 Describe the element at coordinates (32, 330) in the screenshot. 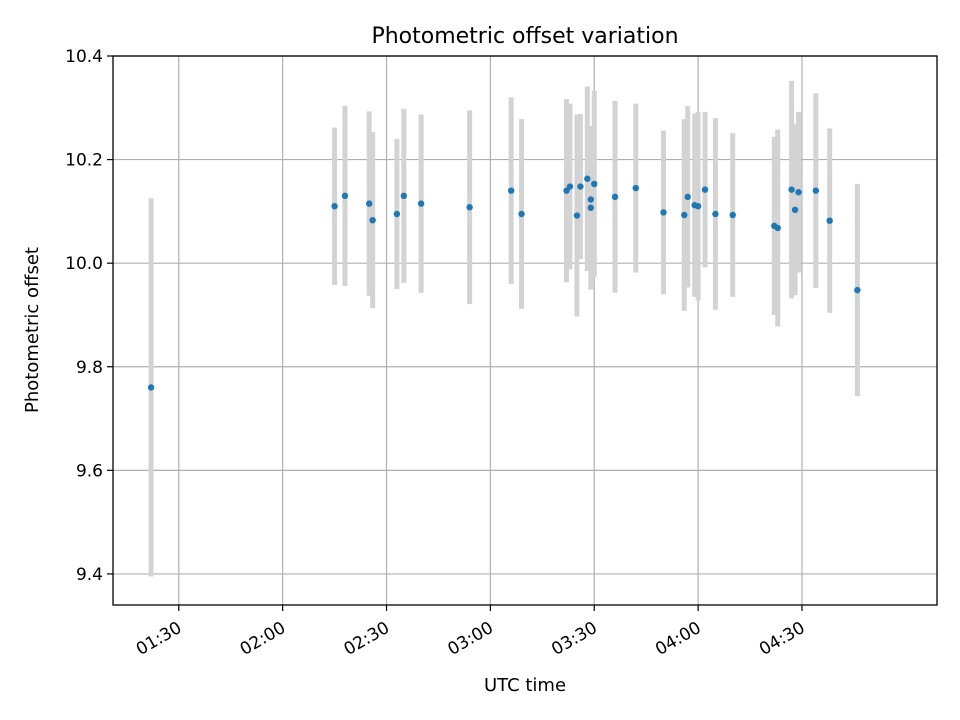

I see `y-axis-label: Photometric offset` at that location.